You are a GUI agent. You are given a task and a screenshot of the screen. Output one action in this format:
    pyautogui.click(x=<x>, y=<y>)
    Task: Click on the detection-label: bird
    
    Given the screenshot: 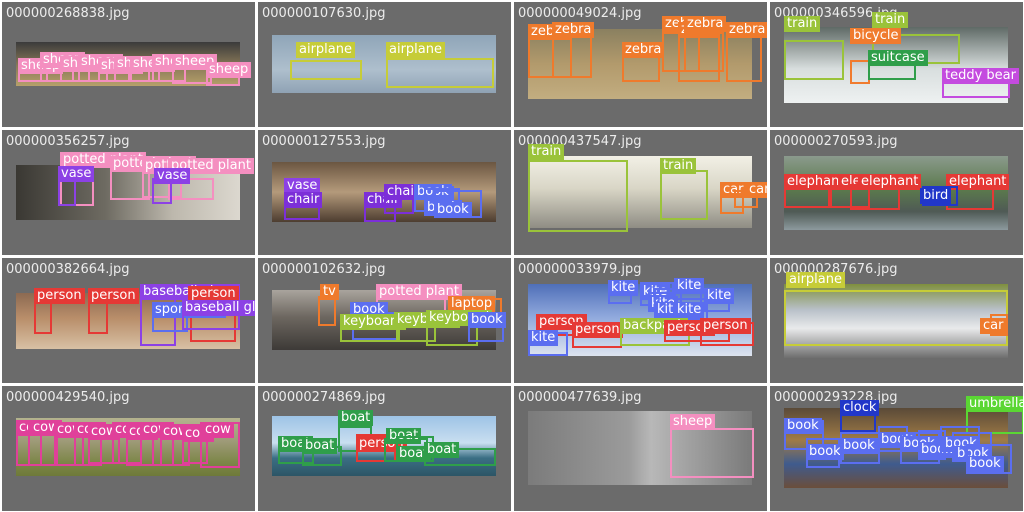 What is the action you would take?
    pyautogui.click(x=936, y=196)
    